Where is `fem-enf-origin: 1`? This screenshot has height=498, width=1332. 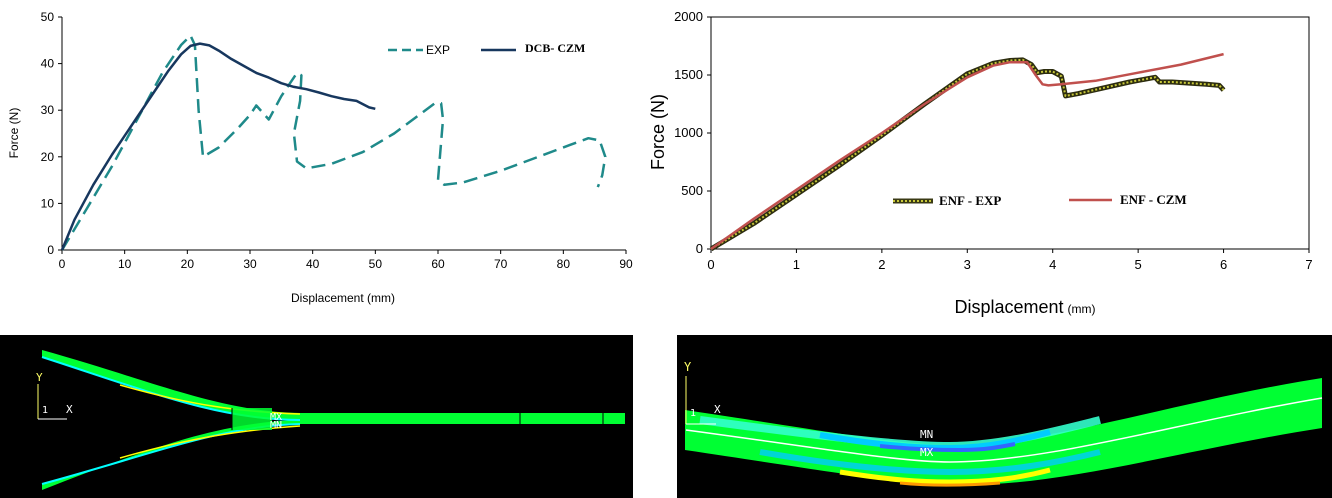 fem-enf-origin: 1 is located at coordinates (693, 413).